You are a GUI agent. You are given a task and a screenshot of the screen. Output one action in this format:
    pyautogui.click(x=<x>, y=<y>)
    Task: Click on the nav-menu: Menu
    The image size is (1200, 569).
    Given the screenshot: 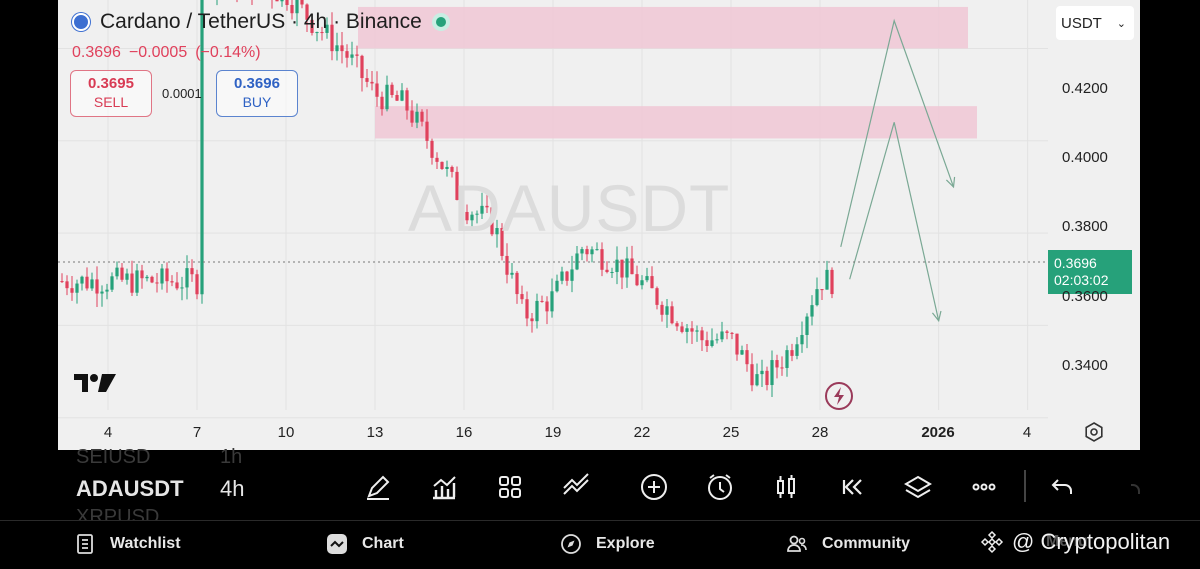 What is the action you would take?
    pyautogui.click(x=1067, y=542)
    